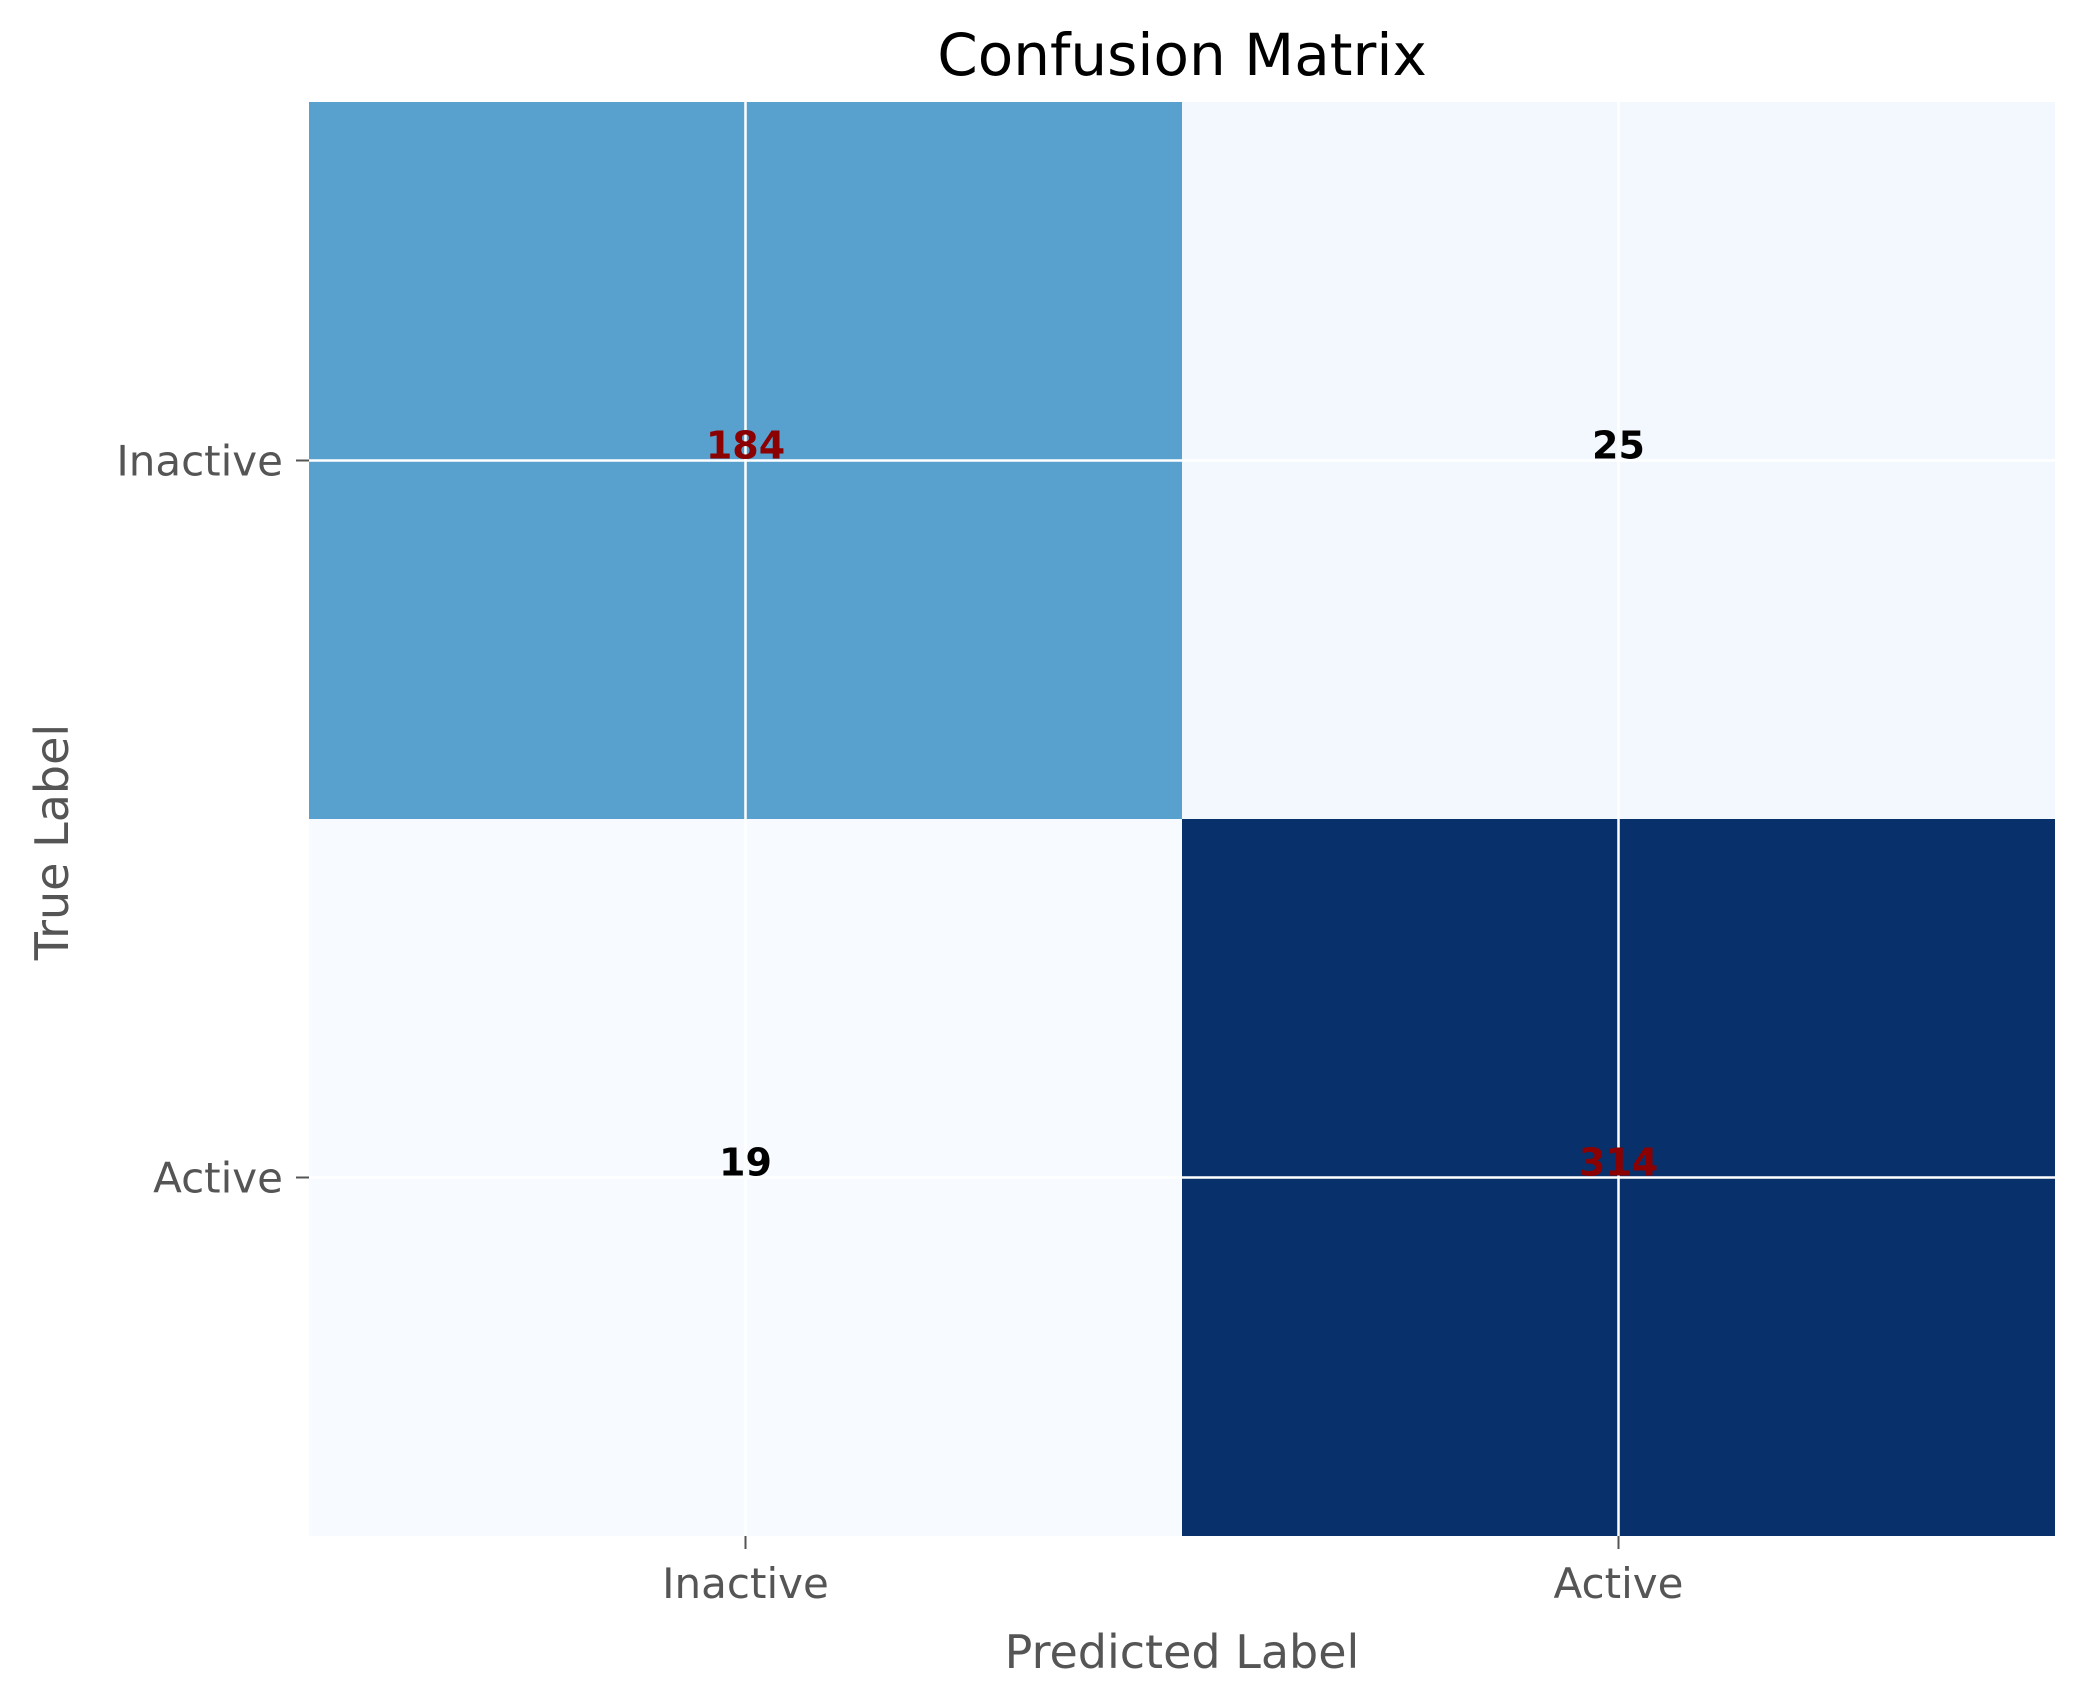 The image size is (2079, 1702). I want to click on y-axis-label: True Label, so click(52, 842).